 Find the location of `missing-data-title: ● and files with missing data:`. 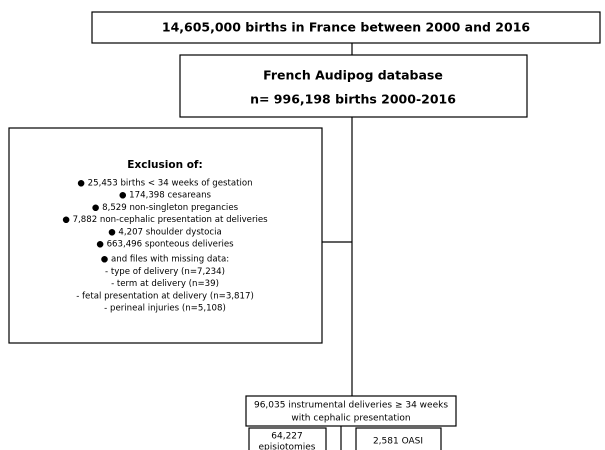

missing-data-title: ● and files with missing data: is located at coordinates (165, 260).